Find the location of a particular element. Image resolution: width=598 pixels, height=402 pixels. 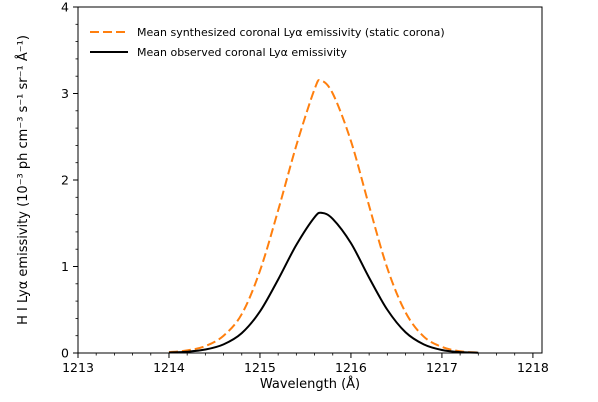

x-tick-label: 1218 is located at coordinates (533, 367).